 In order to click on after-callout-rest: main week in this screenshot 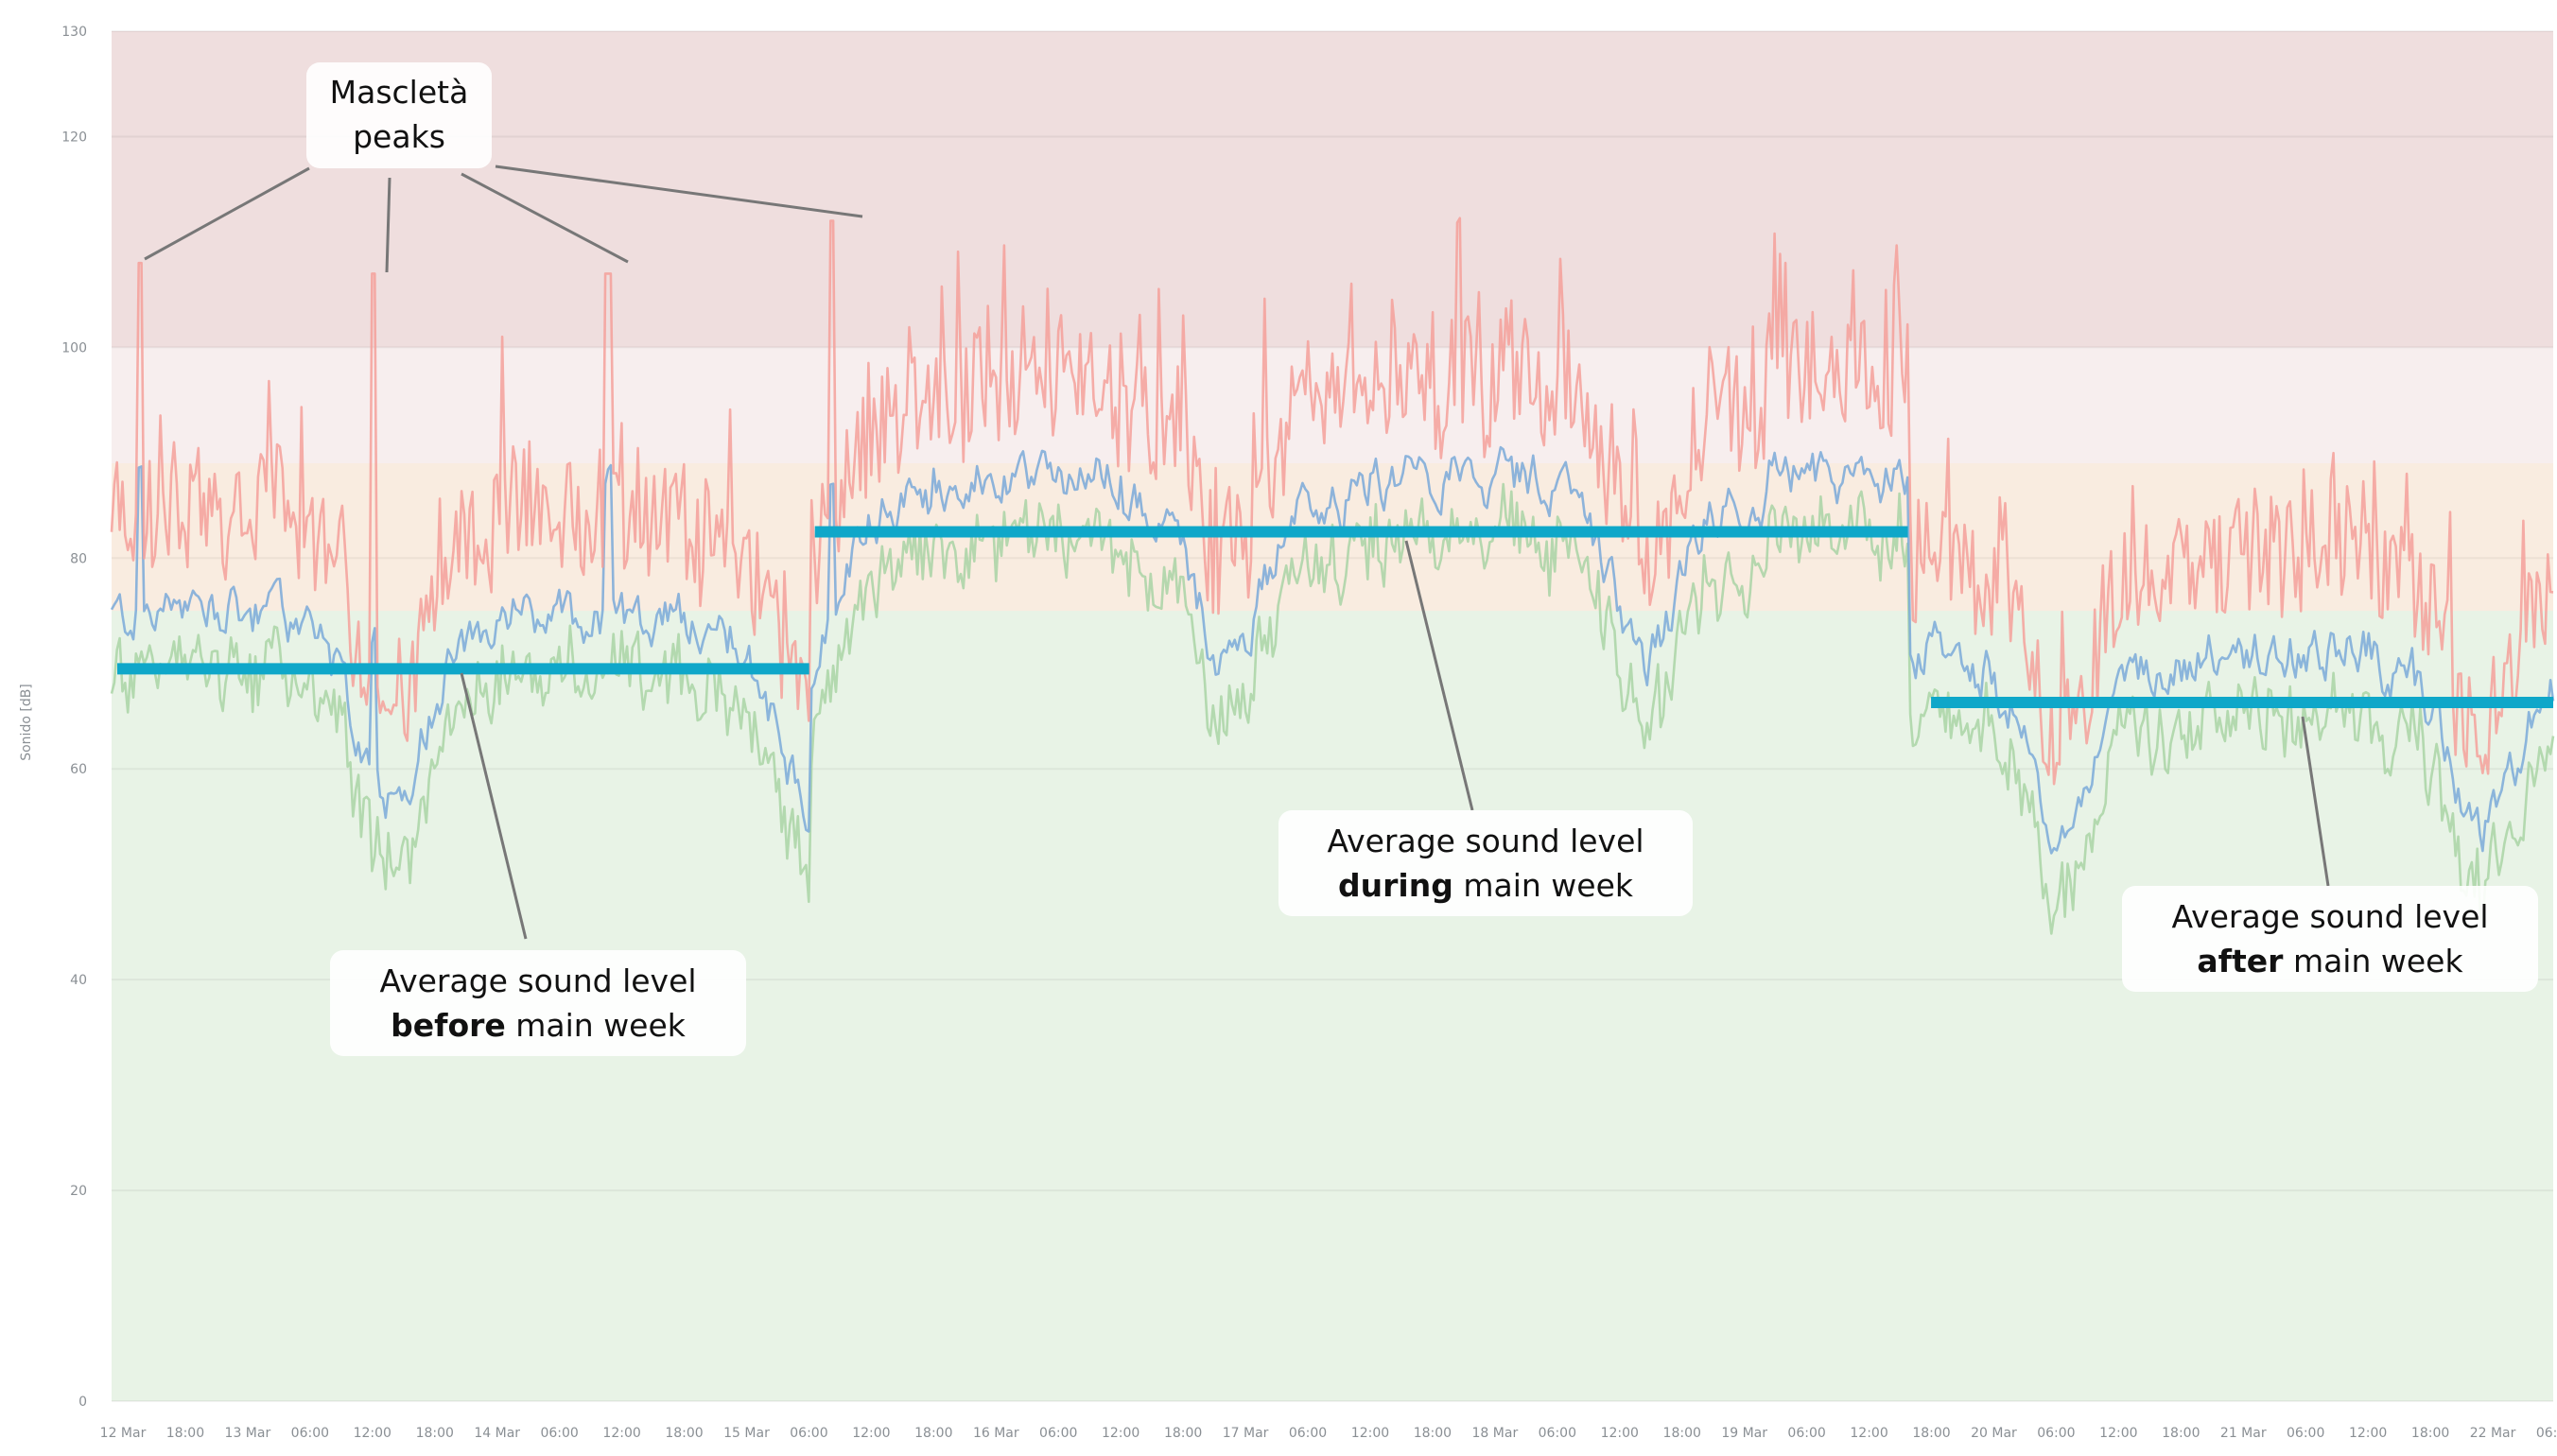, I will do `click(2373, 961)`.